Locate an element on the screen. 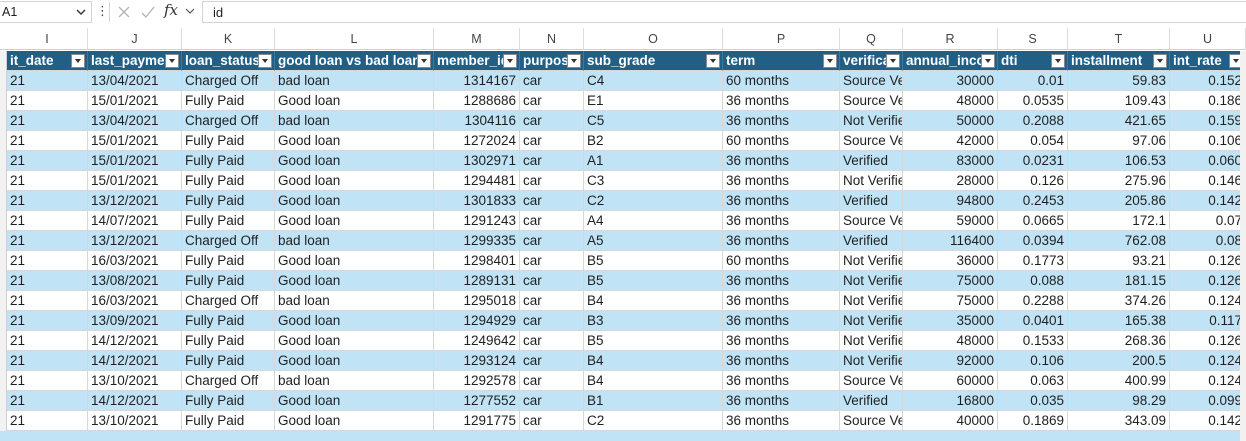  table-cell: 83000 is located at coordinates (950, 161).